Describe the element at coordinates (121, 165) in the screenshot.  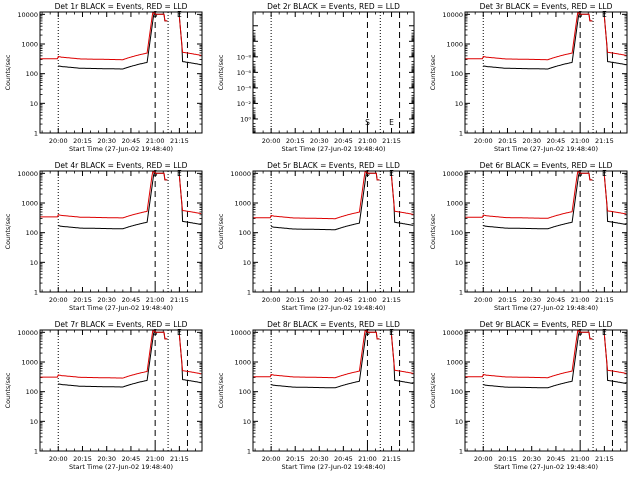
I see `plot-title: Det 4r BLACK = Events, RED = LLD` at that location.